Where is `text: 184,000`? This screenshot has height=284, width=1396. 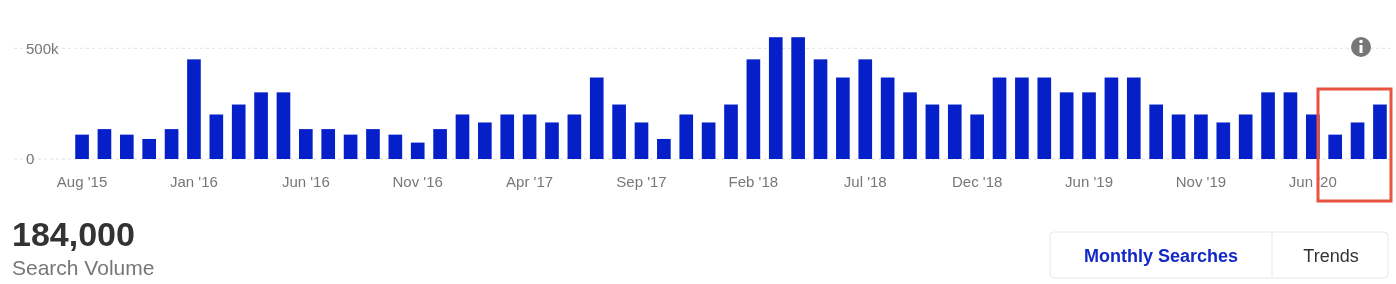
text: 184,000 is located at coordinates (73, 234).